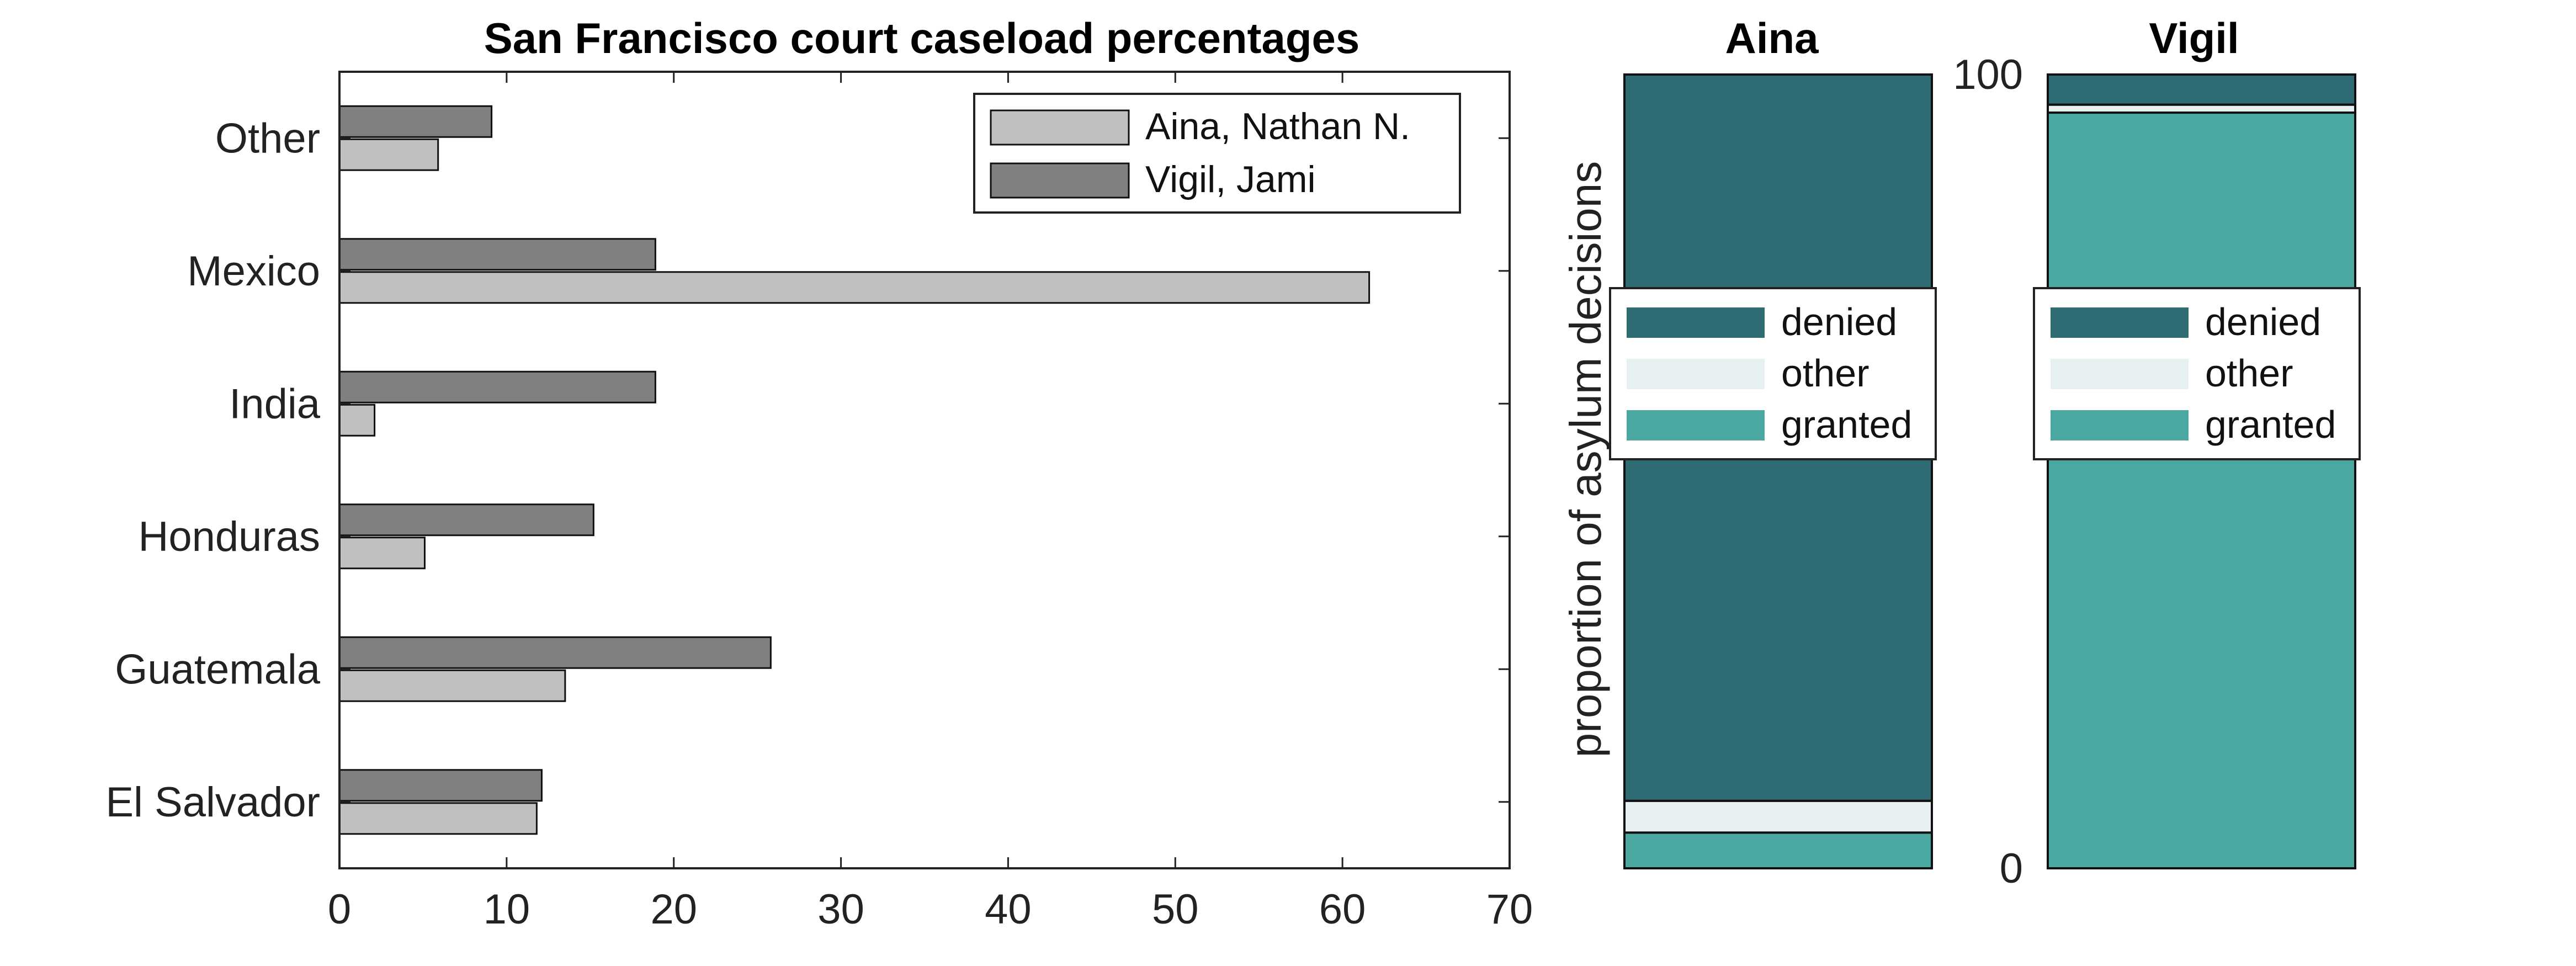  What do you see at coordinates (507, 910) in the screenshot?
I see `x-tick-label: 10` at bounding box center [507, 910].